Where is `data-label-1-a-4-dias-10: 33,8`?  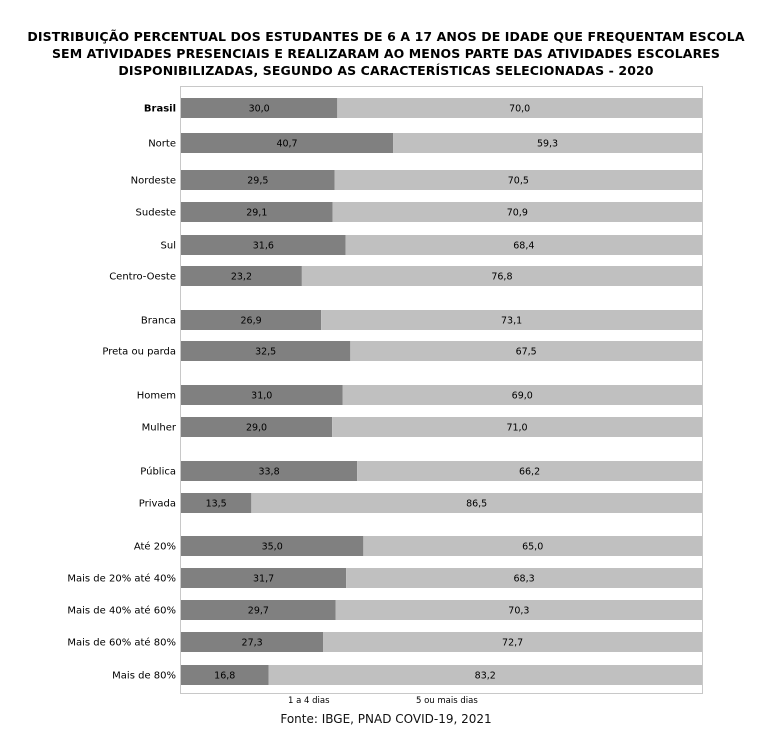
data-label-1-a-4-dias-10: 33,8 is located at coordinates (268, 472).